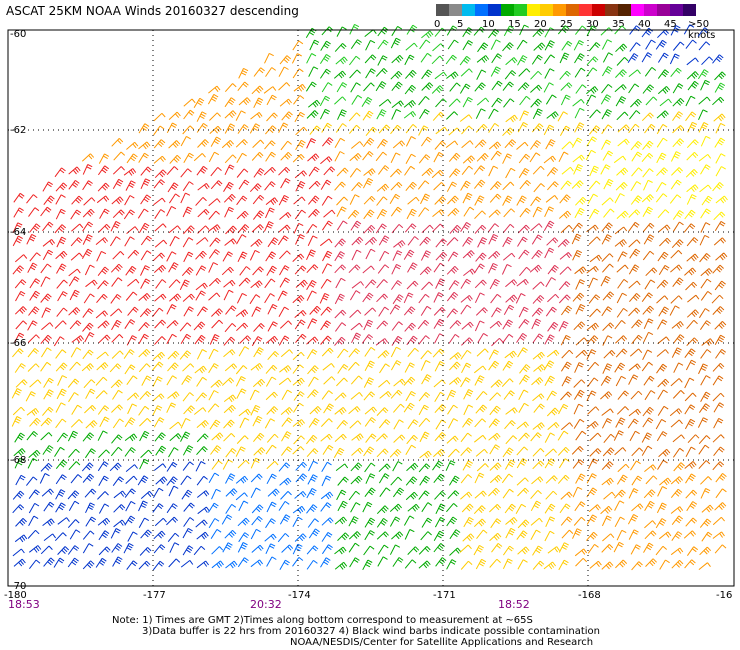 The width and height of the screenshot is (740, 650). Describe the element at coordinates (566, 24) in the screenshot. I see `legend-label-25: 25` at that location.